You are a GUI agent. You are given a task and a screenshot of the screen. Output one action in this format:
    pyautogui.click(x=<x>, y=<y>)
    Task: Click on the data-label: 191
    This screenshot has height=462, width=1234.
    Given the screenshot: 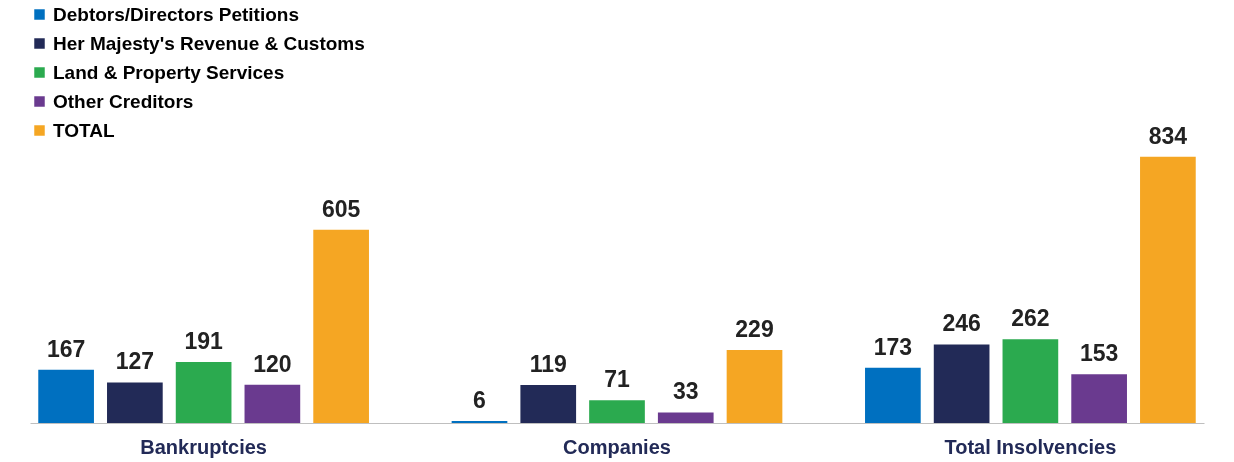 What is the action you would take?
    pyautogui.click(x=204, y=341)
    